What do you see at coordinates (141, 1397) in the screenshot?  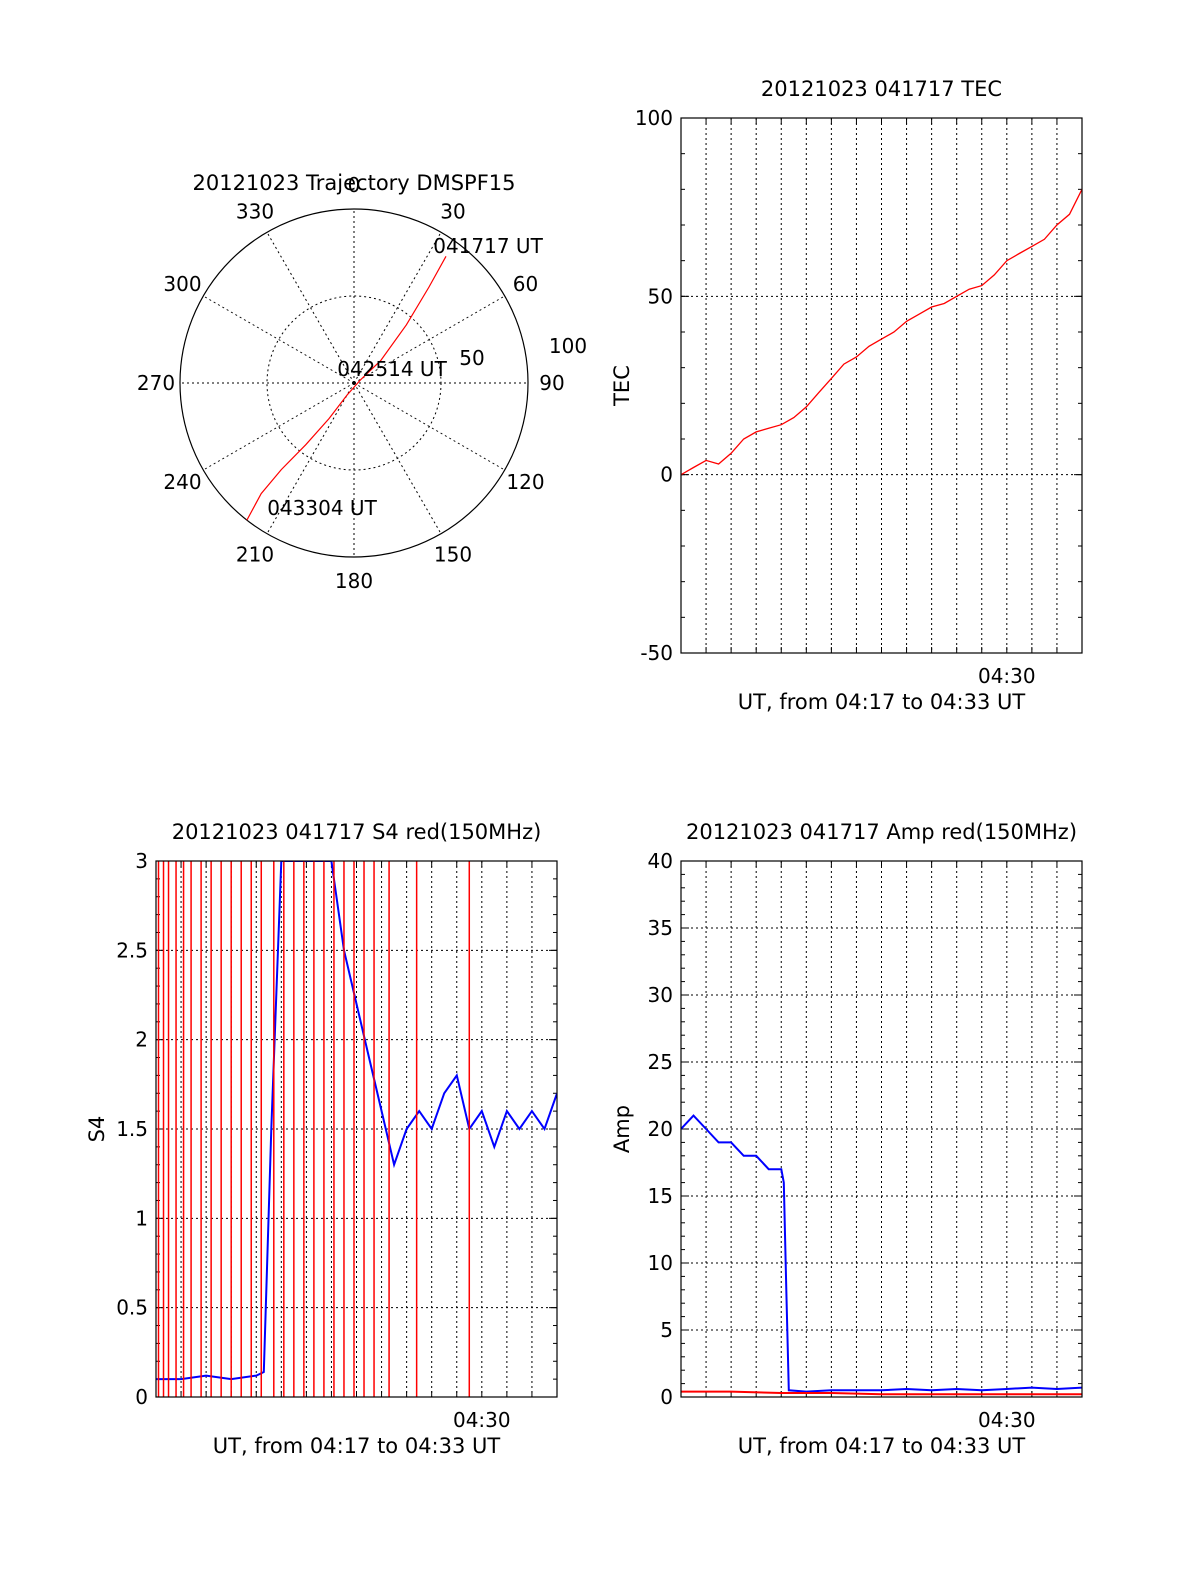 I see `panel-2-ytick-label: 0` at bounding box center [141, 1397].